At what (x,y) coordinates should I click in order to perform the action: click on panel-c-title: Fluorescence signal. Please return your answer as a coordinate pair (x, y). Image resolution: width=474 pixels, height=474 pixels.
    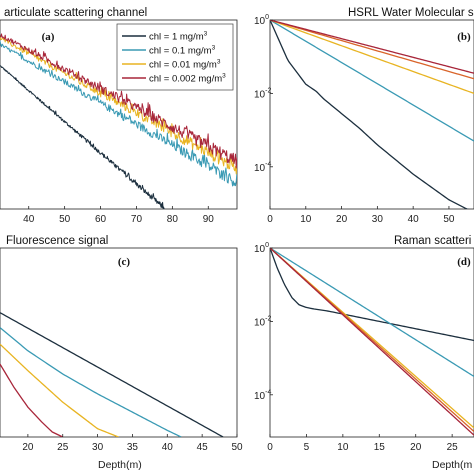
    Looking at the image, I should click on (57, 241).